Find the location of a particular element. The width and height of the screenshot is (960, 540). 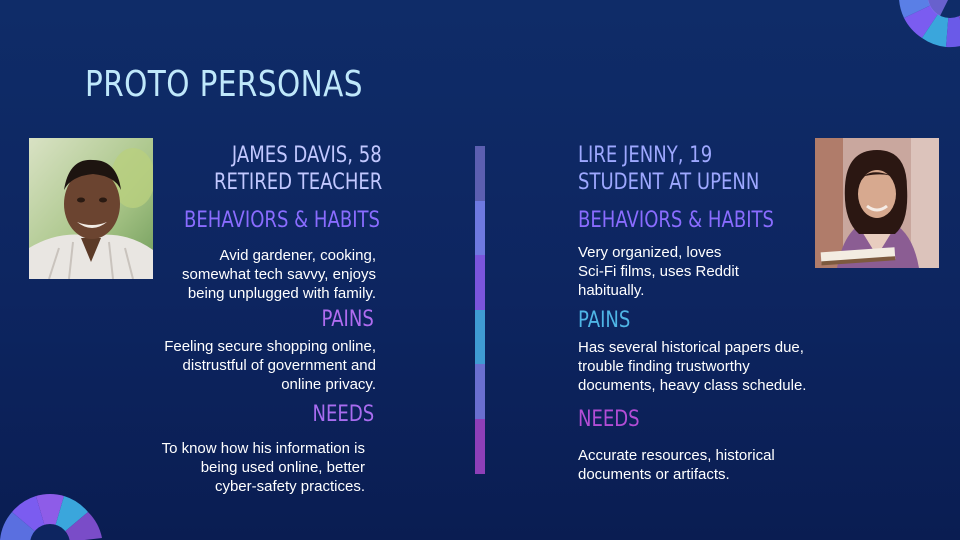

decorative-fan-top-right is located at coordinates (929, 24).